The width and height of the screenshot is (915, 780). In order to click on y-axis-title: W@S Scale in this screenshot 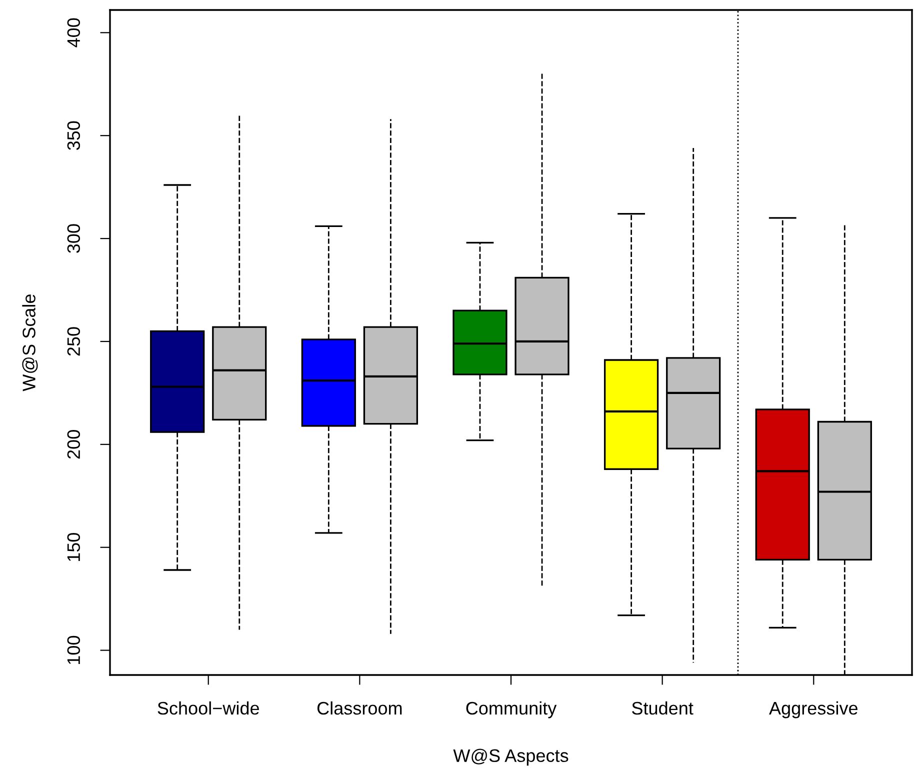, I will do `click(30, 343)`.